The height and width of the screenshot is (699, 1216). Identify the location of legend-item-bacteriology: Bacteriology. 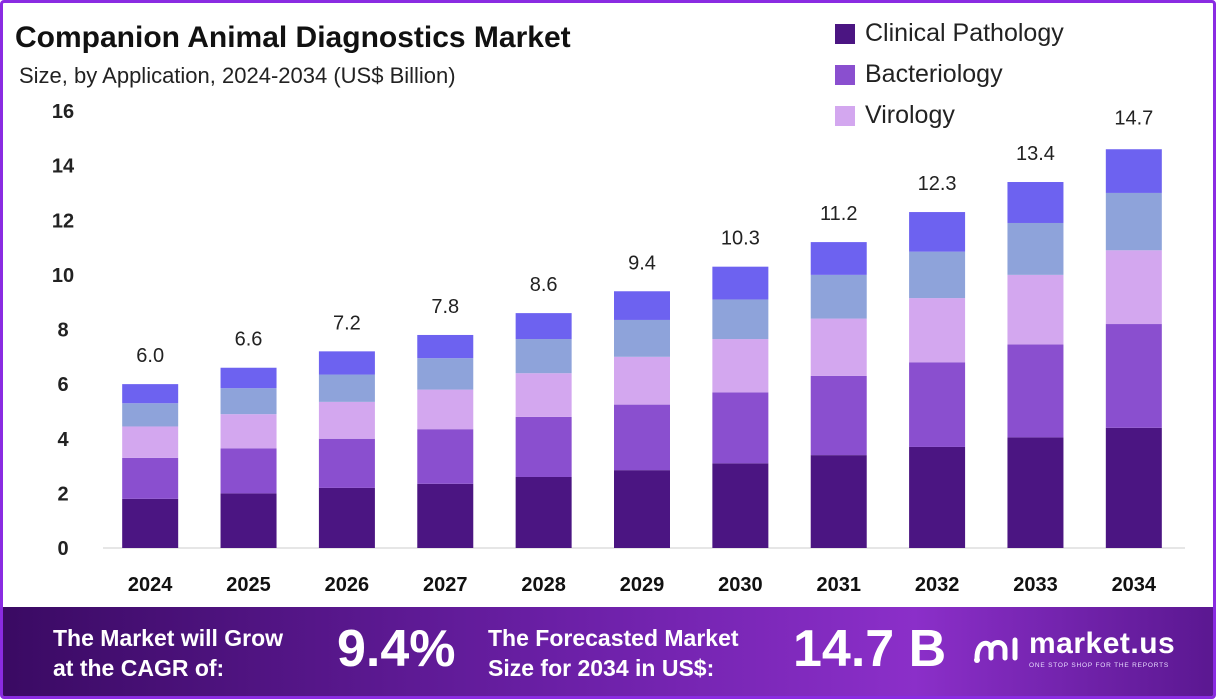
(949, 74).